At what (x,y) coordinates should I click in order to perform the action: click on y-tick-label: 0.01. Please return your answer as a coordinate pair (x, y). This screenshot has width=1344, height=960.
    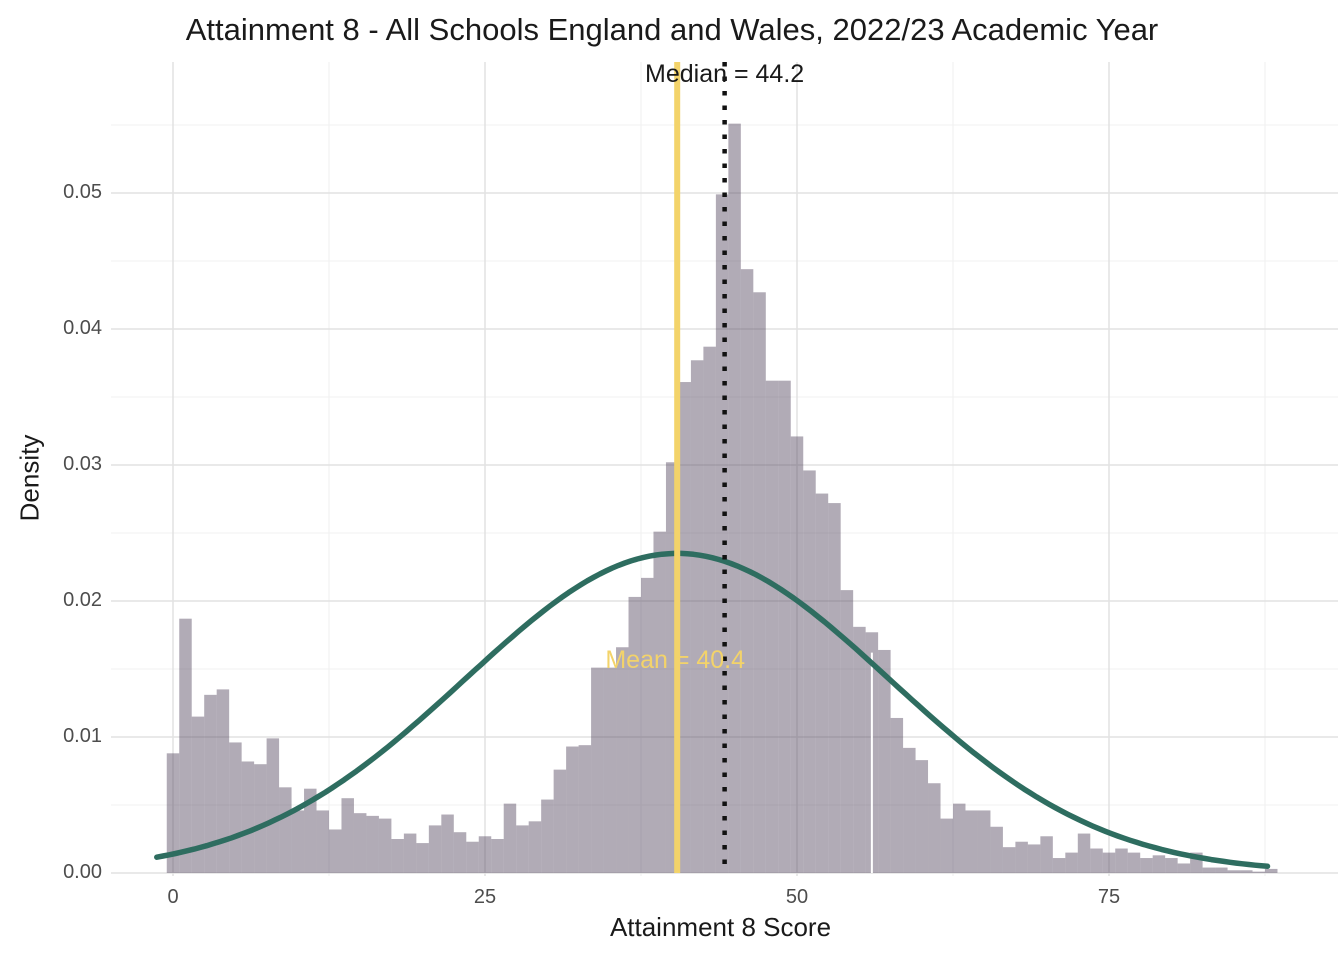
    Looking at the image, I should click on (82, 736).